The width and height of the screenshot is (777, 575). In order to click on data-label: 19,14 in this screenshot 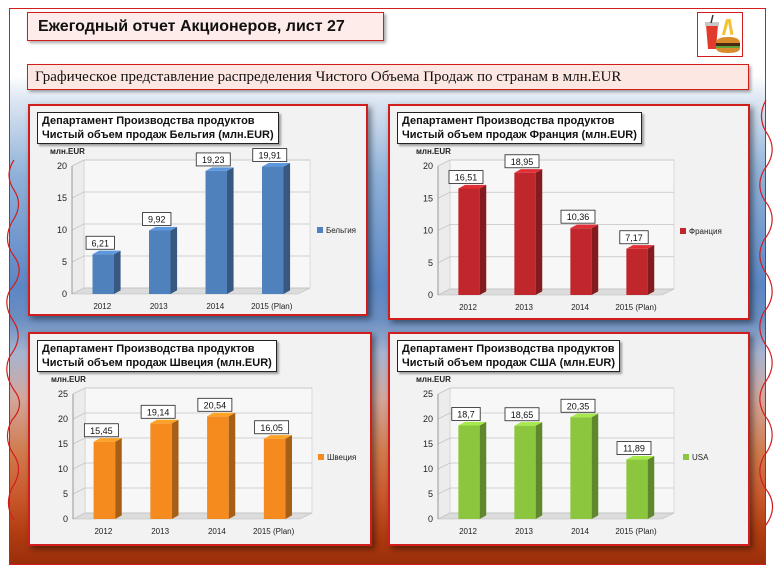, I will do `click(158, 412)`.